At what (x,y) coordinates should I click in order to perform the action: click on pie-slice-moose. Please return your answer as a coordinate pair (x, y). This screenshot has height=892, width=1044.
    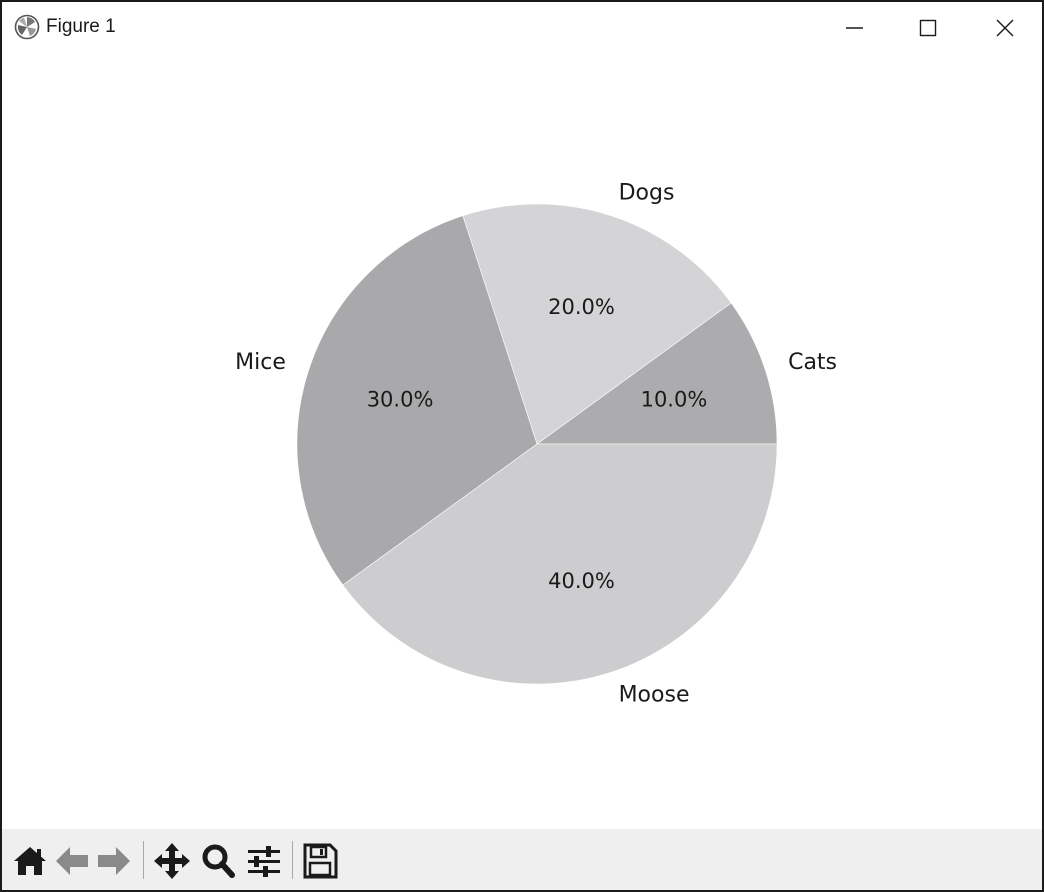
    Looking at the image, I should click on (560, 564).